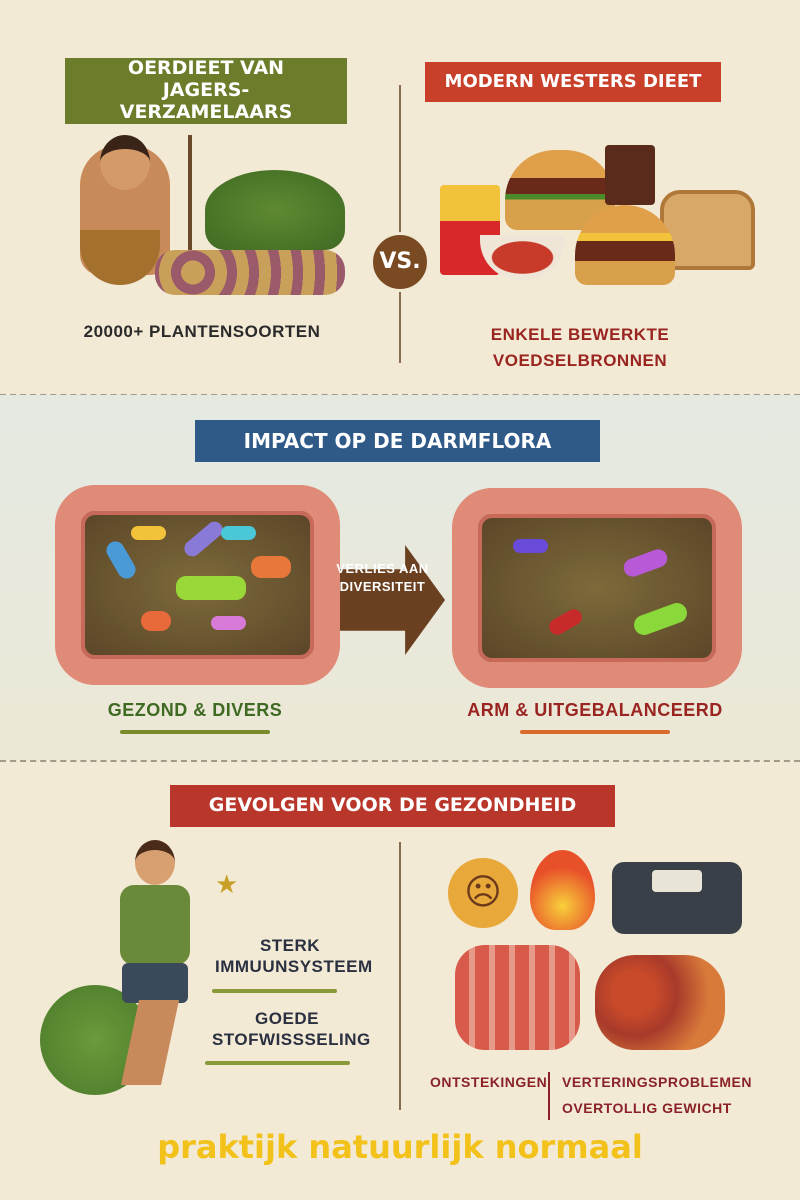 This screenshot has width=800, height=1200. I want to click on good-metabolism: GOEDE STOFWISSSELING, so click(291, 1029).